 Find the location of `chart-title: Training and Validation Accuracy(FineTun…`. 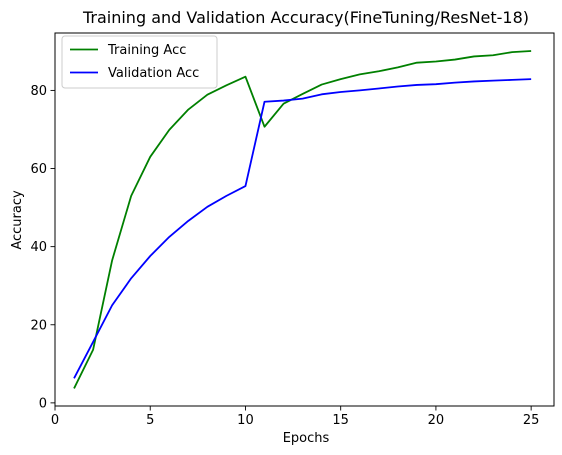

chart-title: Training and Validation Accuracy(FineTun… is located at coordinates (305, 17).